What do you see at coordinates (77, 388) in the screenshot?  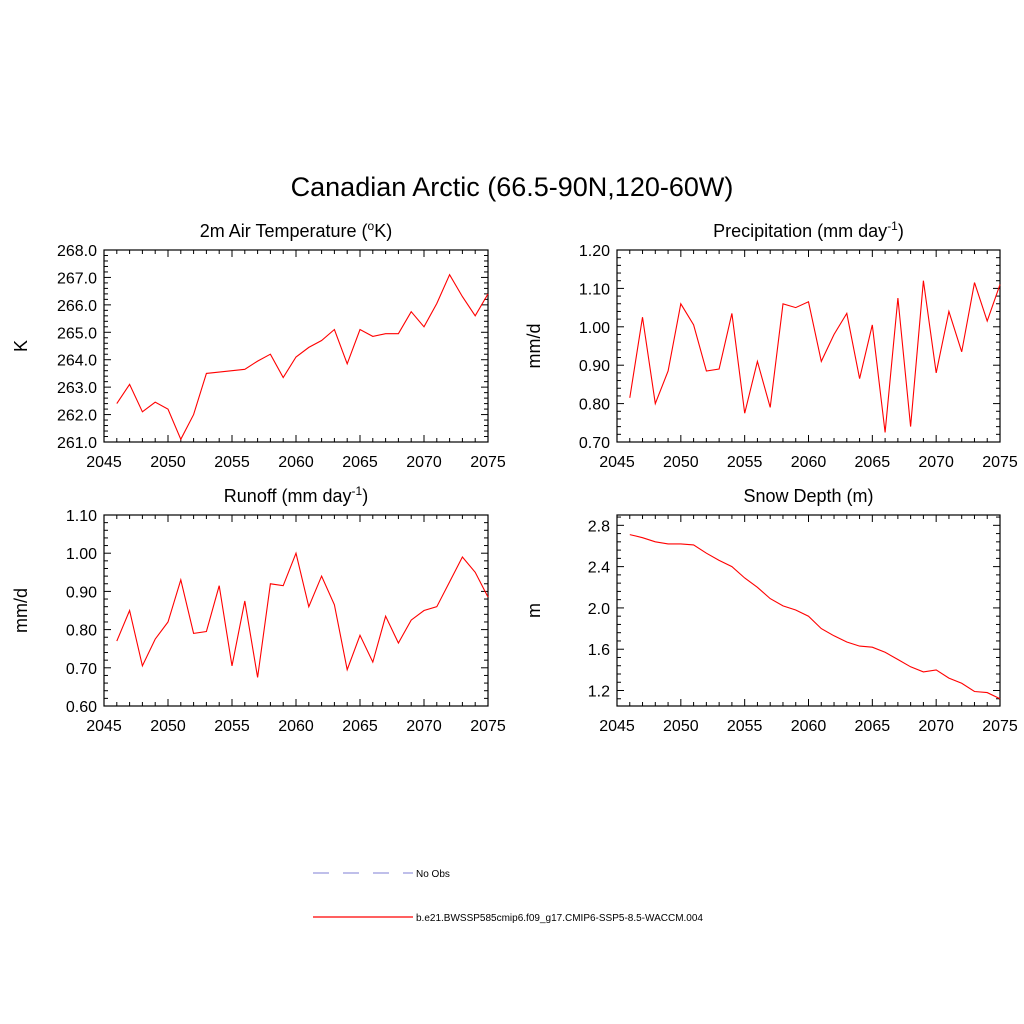 I see `y-tick-label: 263.0` at bounding box center [77, 388].